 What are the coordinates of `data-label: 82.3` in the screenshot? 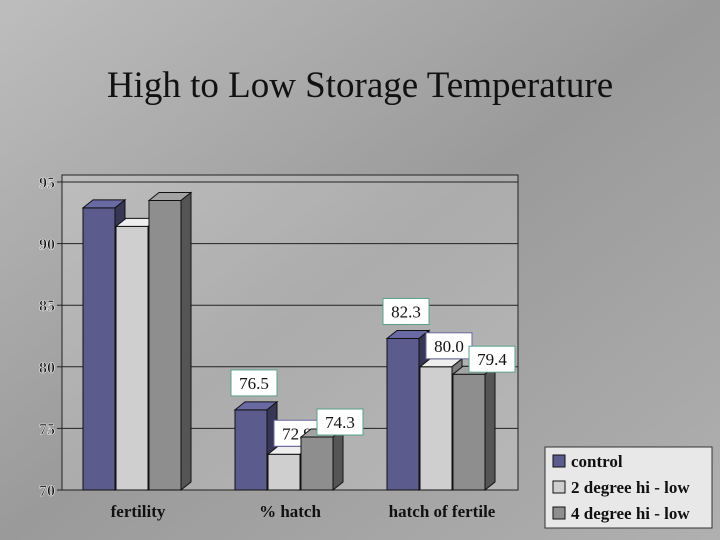 It's located at (406, 311).